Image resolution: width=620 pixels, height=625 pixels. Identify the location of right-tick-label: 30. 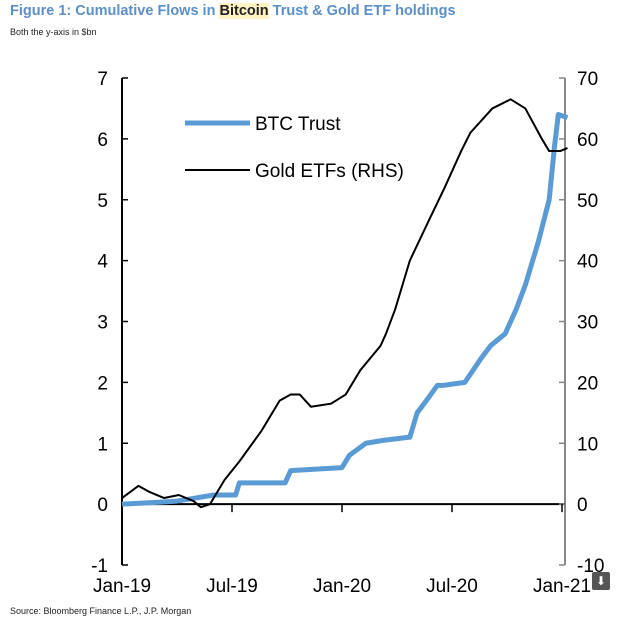
(587, 323).